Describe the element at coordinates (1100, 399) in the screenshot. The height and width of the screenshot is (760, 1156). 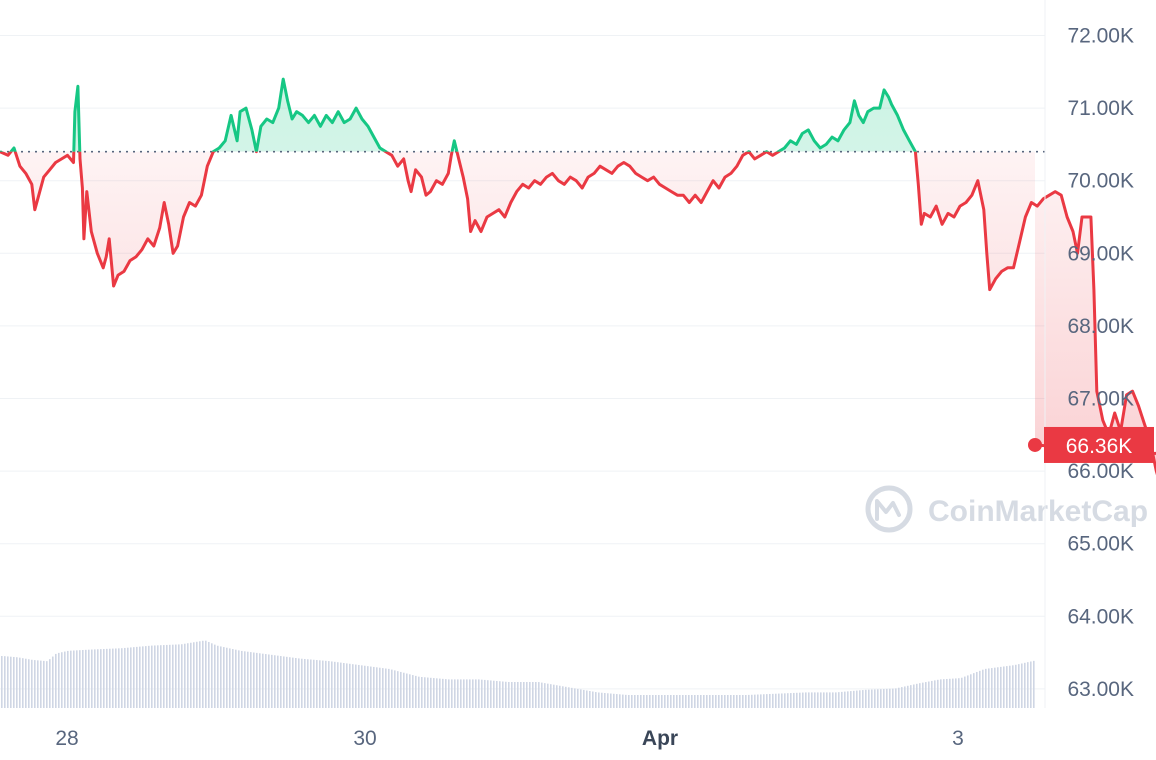
I see `y-tick-label: 67.00K` at that location.